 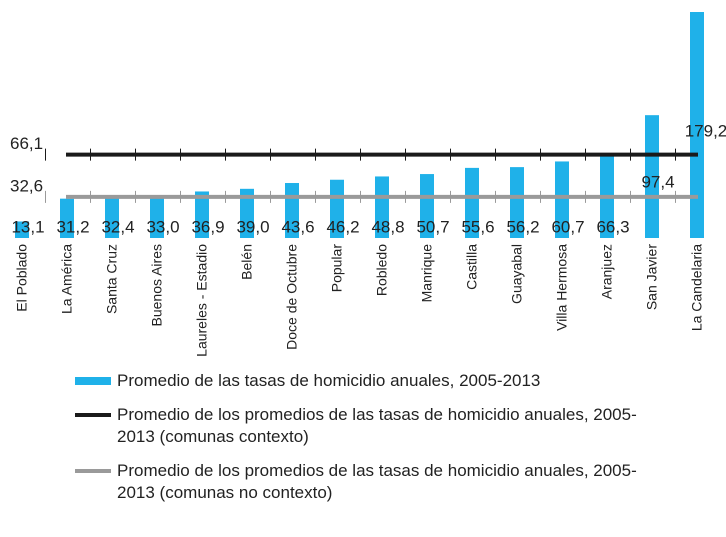 What do you see at coordinates (607, 271) in the screenshot?
I see `x-tick-label: Aranjuez` at bounding box center [607, 271].